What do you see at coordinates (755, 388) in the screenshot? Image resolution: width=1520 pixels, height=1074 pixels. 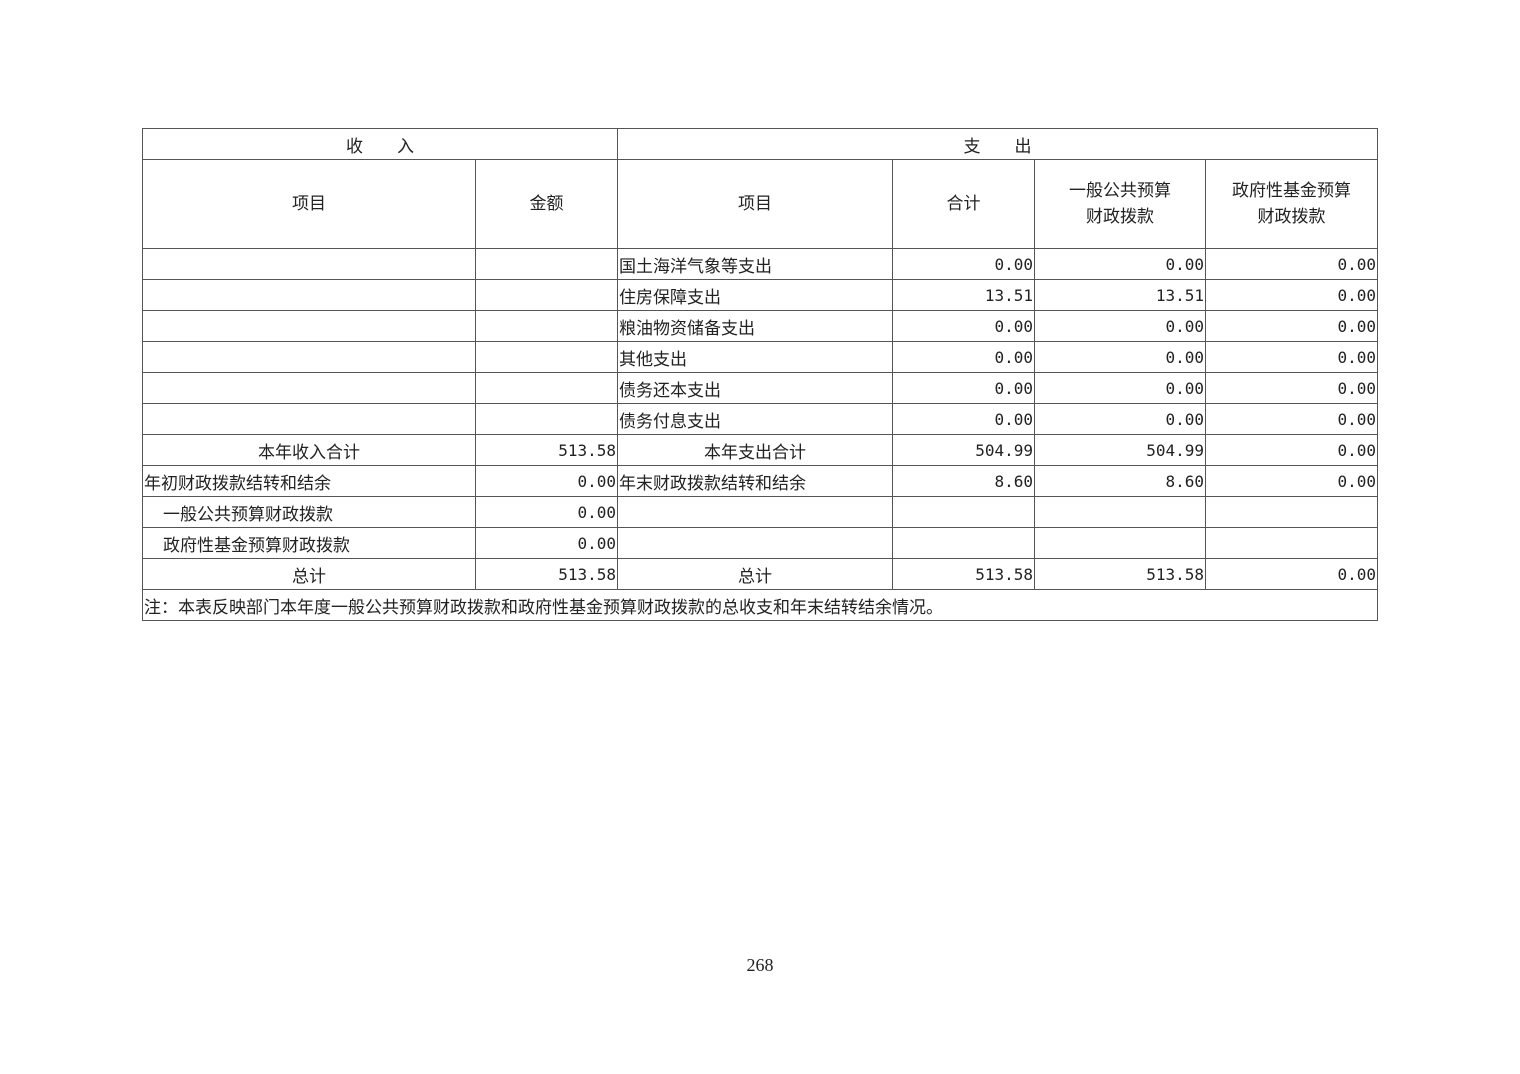 I see `expense-item: 债务还本支出` at bounding box center [755, 388].